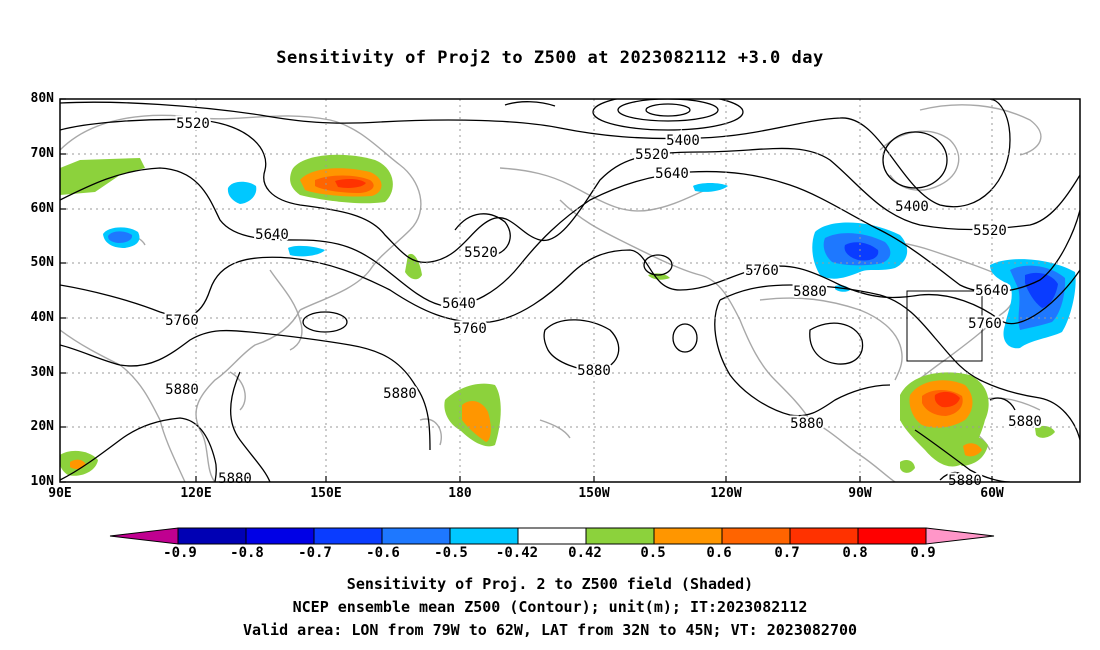 The height and width of the screenshot is (650, 1100). Describe the element at coordinates (460, 493) in the screenshot. I see `lon-label: 180` at that location.